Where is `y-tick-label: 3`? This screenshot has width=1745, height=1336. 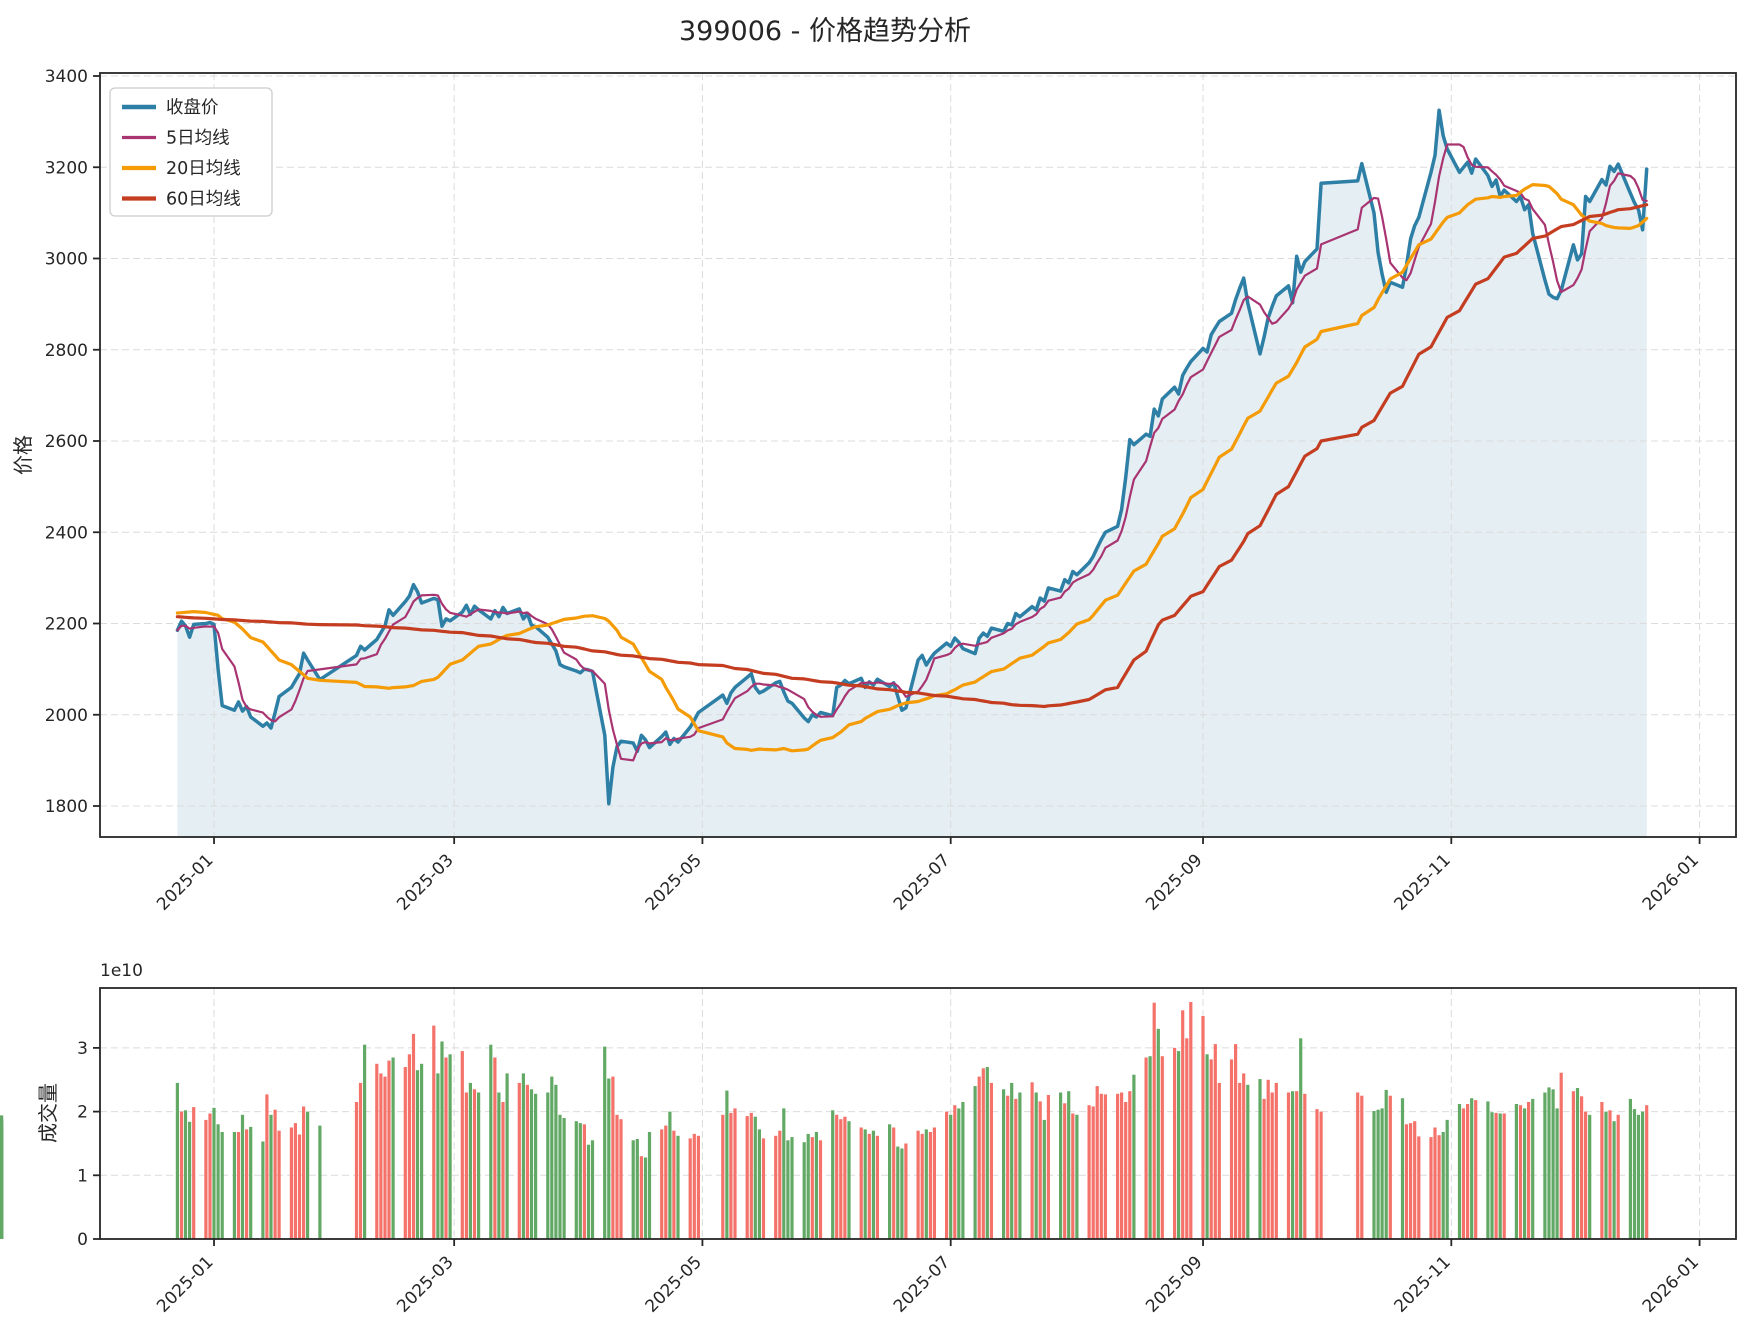
y-tick-label: 3 is located at coordinates (82, 1049).